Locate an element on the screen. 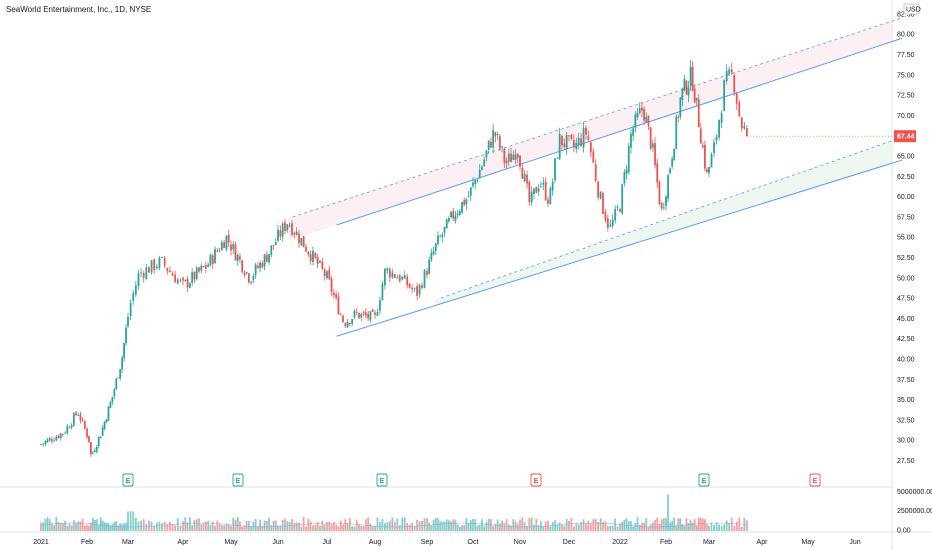 This screenshot has height=550, width=932. volume-bars is located at coordinates (394, 512).